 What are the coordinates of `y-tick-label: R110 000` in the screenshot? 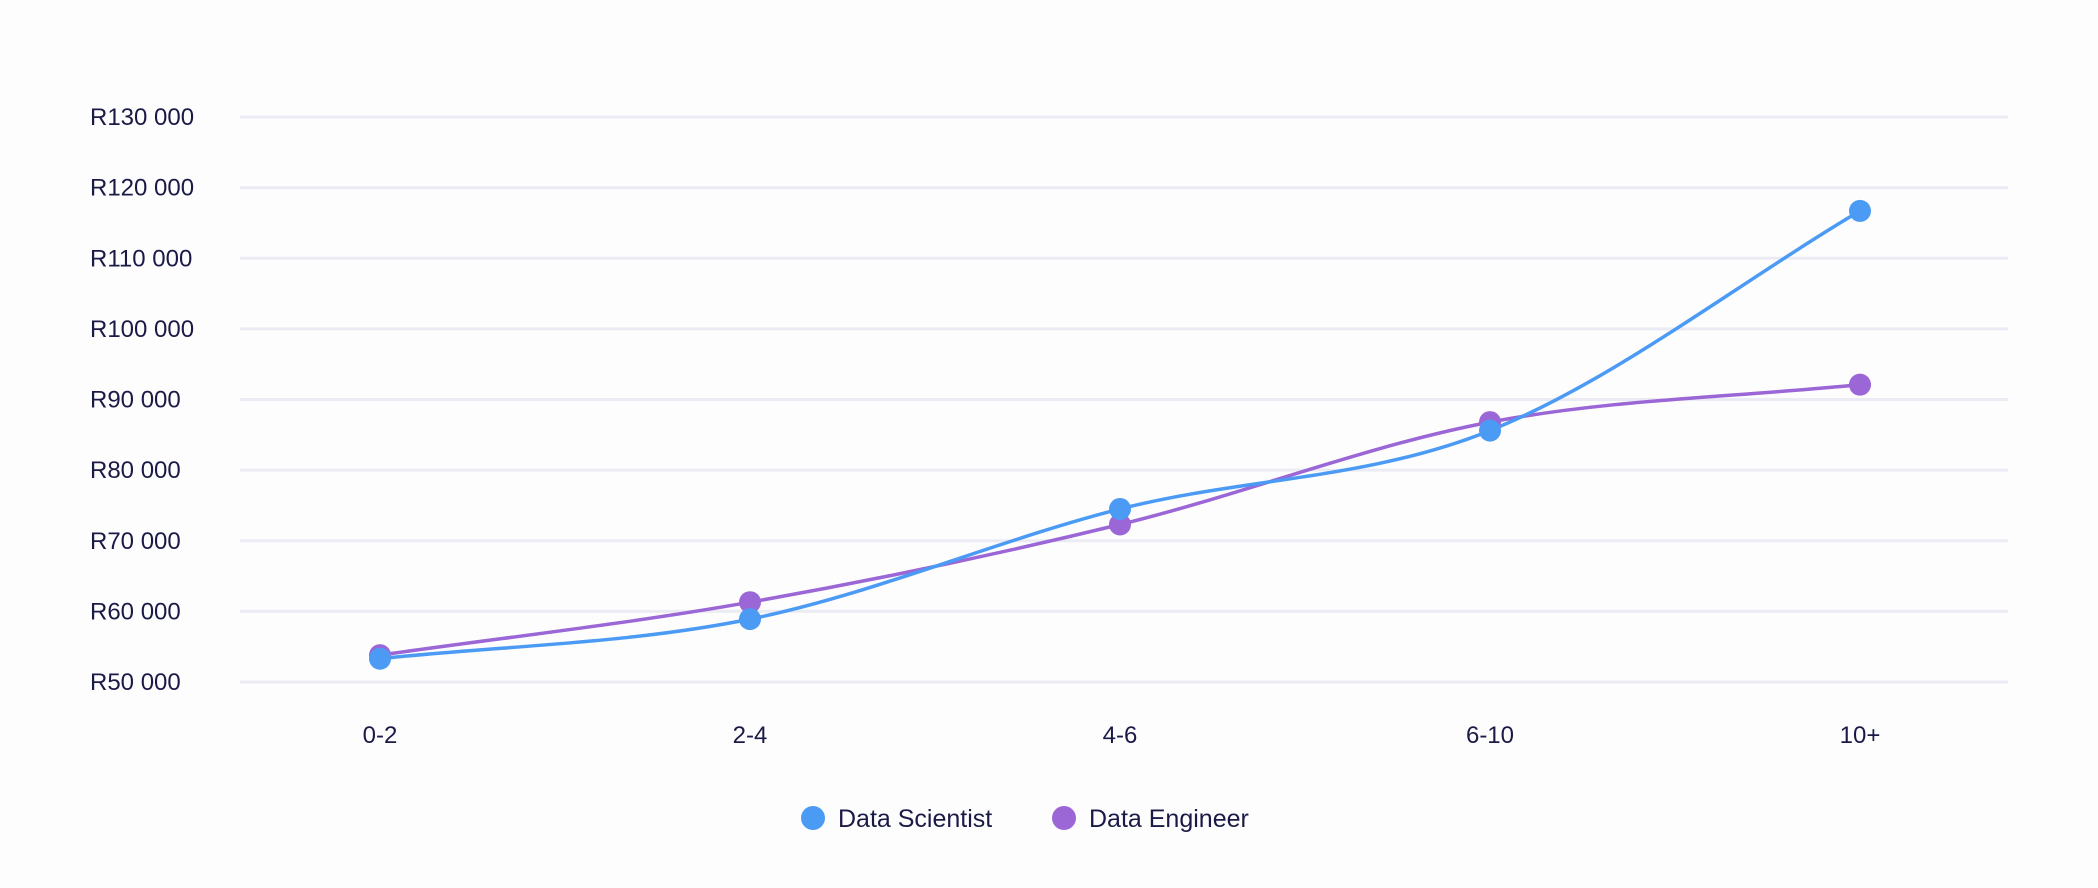 It's located at (141, 258).